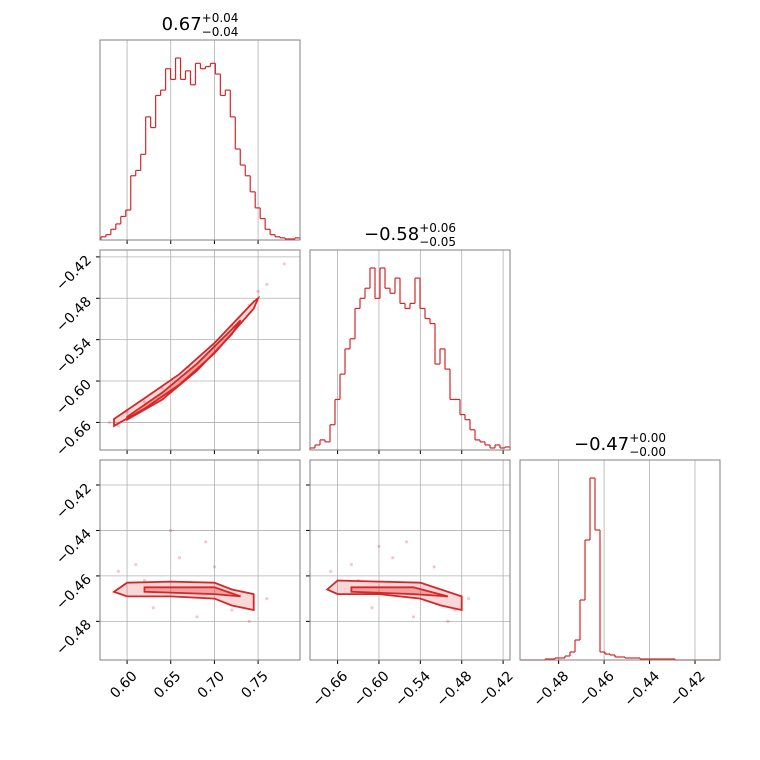 The width and height of the screenshot is (760, 760). Describe the element at coordinates (74, 356) in the screenshot. I see `y-tick-label: −0.54` at that location.